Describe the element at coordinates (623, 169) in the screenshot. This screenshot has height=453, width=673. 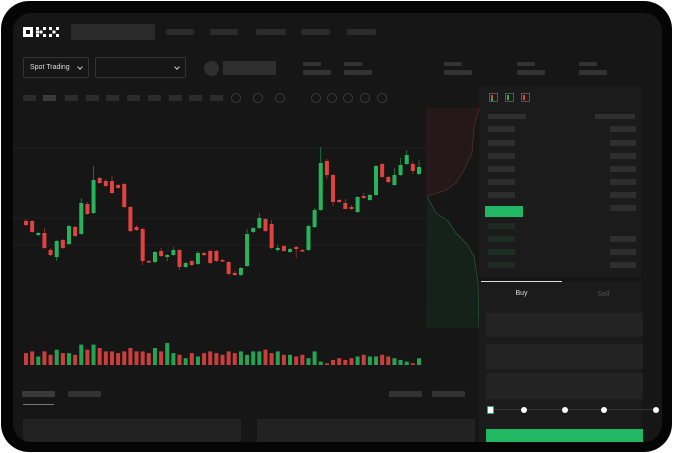
I see `ask-amount` at that location.